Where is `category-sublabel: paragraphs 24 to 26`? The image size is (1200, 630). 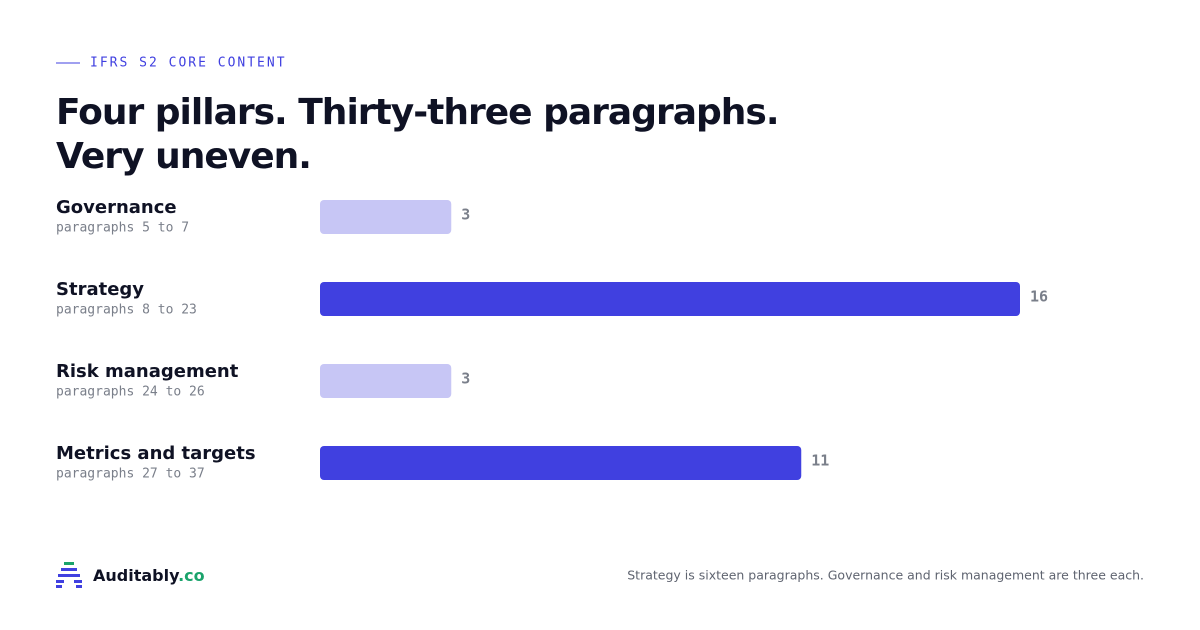 category-sublabel: paragraphs 24 to 26 is located at coordinates (130, 392).